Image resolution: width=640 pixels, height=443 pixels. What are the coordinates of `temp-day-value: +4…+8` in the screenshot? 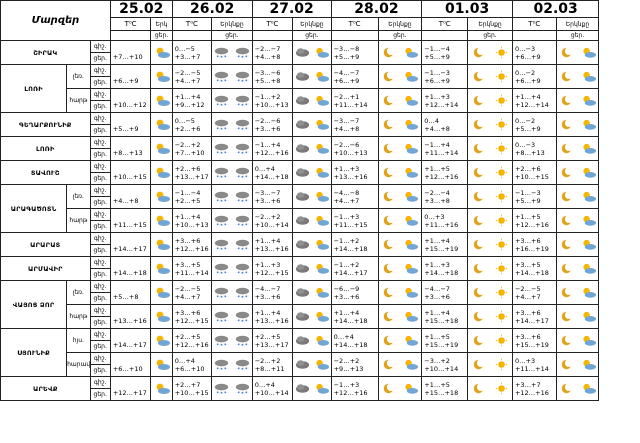 It's located at (130, 196).